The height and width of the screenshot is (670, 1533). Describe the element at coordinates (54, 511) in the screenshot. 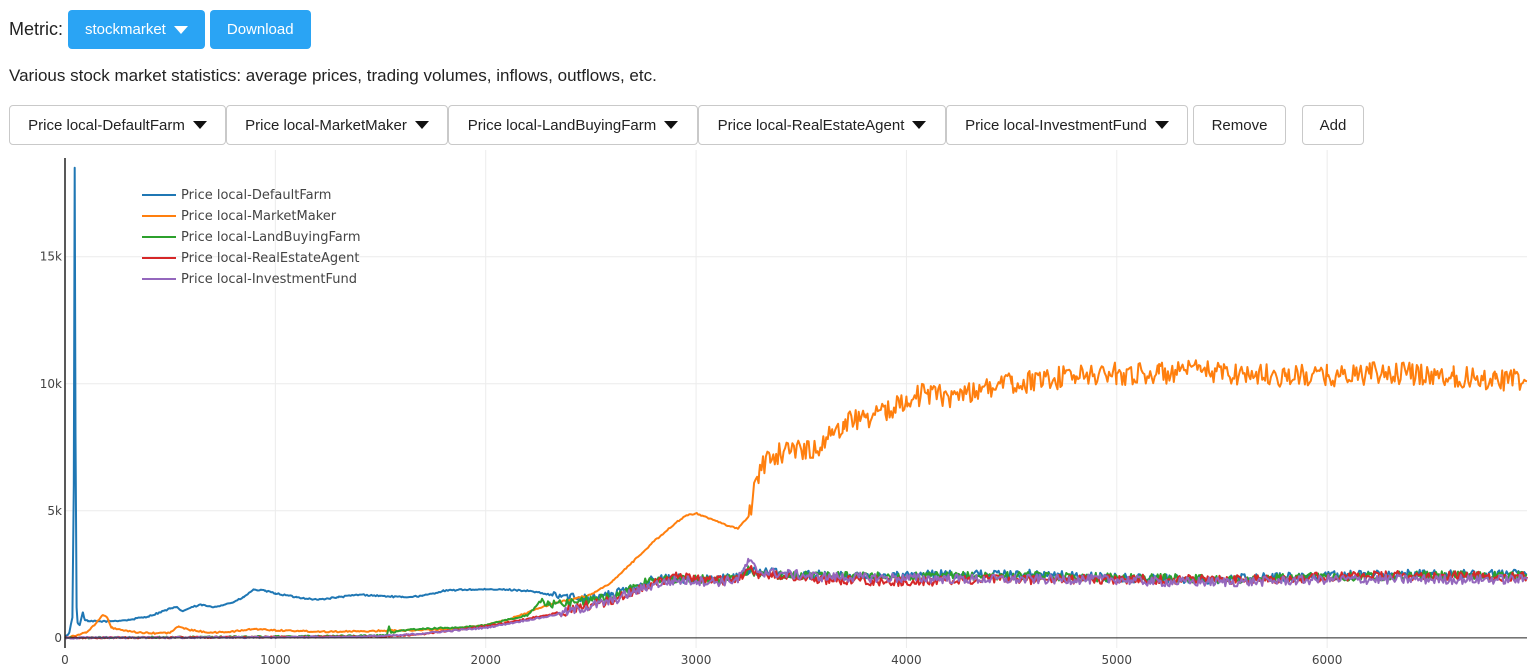

I see `y-tick-label: 5k` at that location.